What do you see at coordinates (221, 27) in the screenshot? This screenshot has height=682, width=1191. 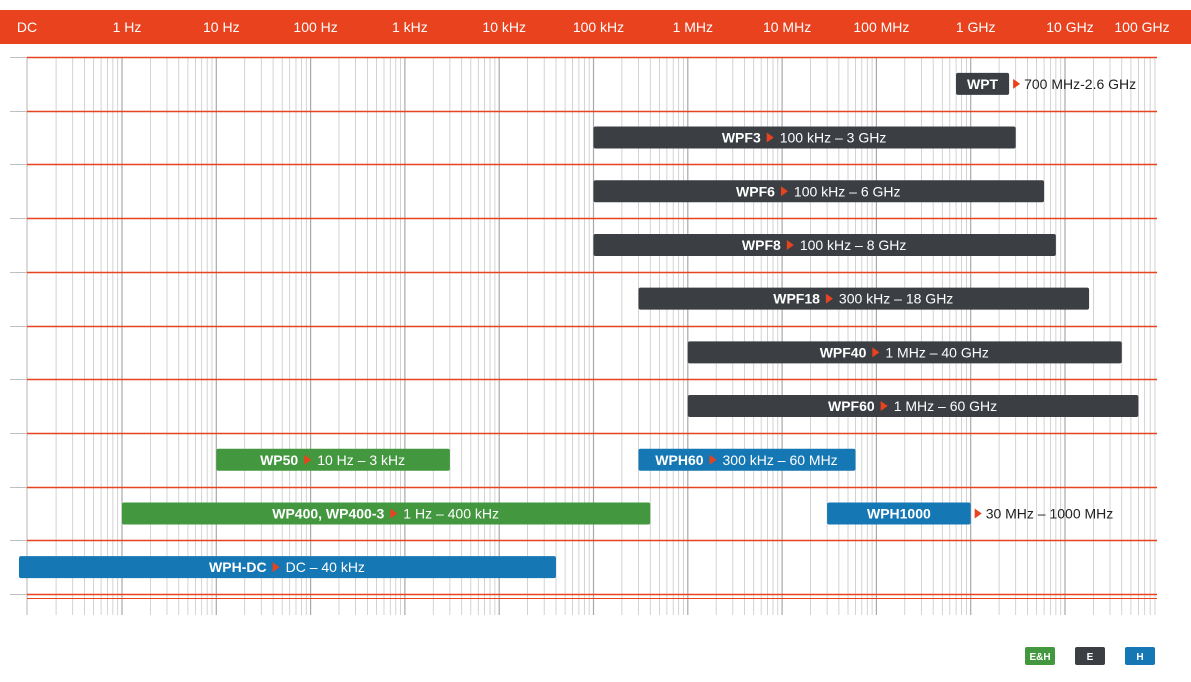 I see `x-tick-label: 10 Hz` at bounding box center [221, 27].